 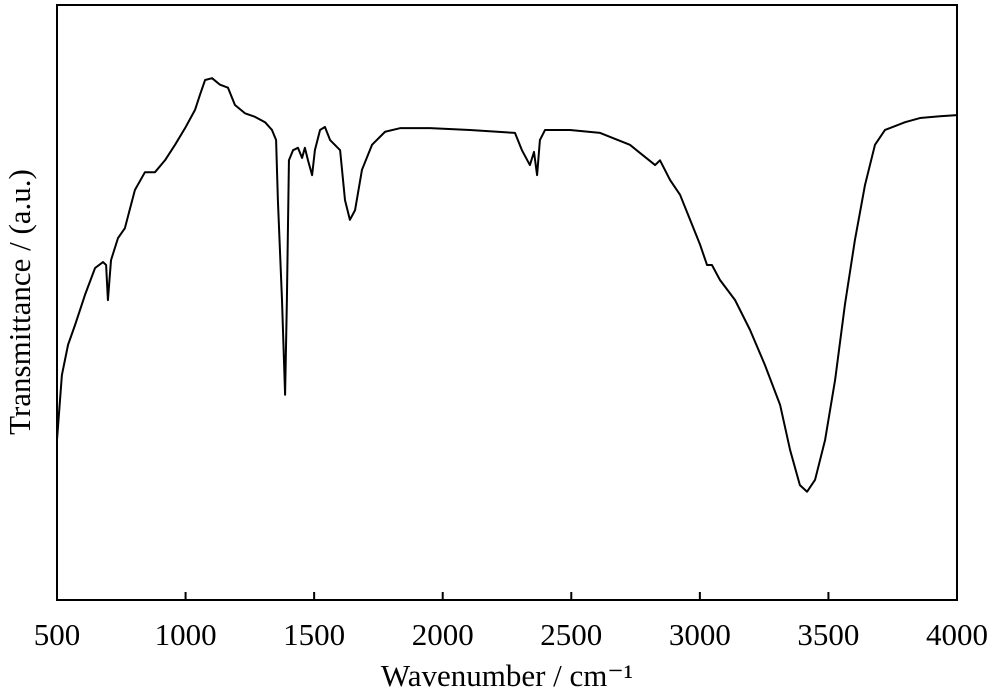 What do you see at coordinates (186, 634) in the screenshot?
I see `x-tick-label: 1000` at bounding box center [186, 634].